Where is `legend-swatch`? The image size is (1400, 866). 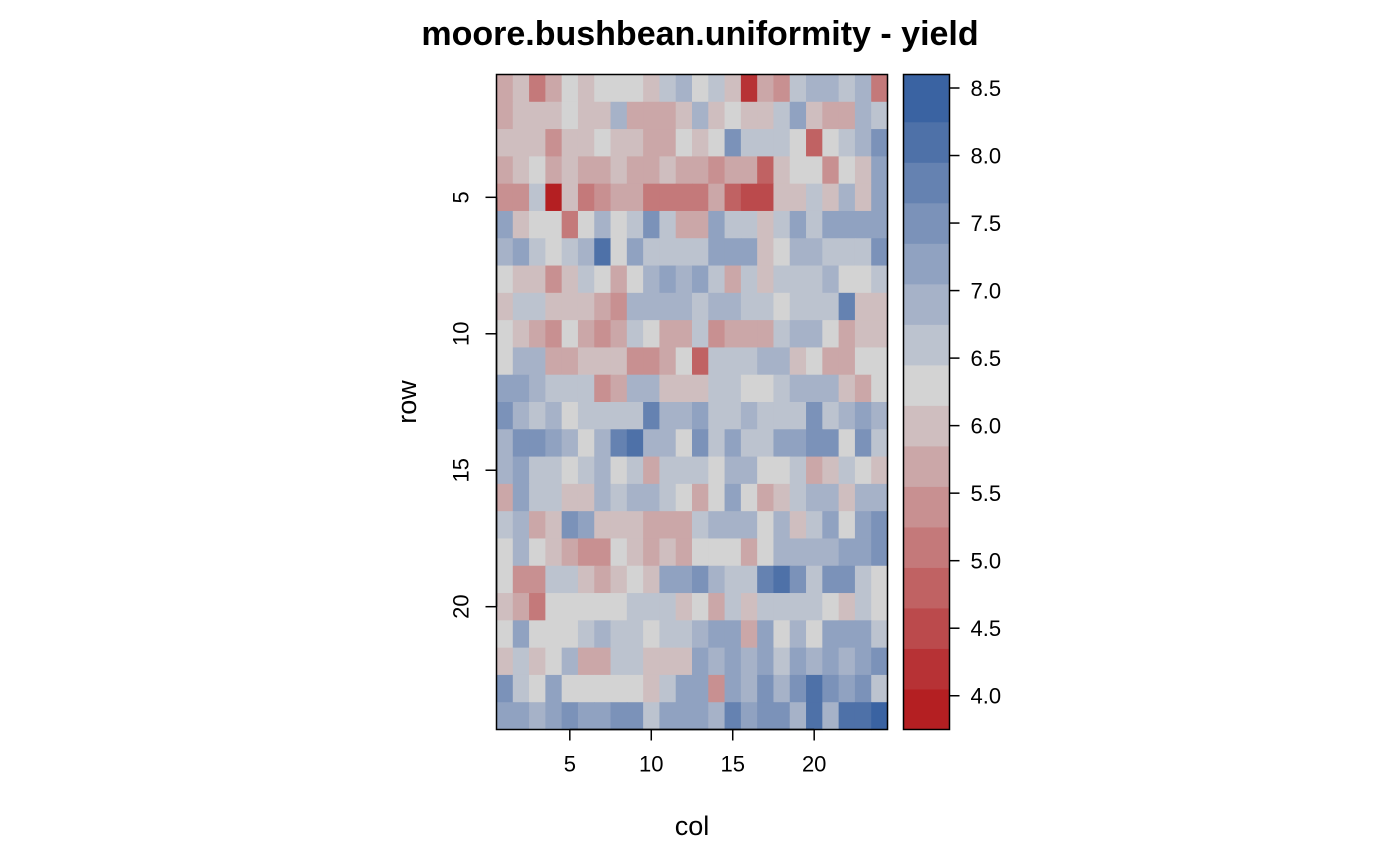
legend-swatch is located at coordinates (926, 142).